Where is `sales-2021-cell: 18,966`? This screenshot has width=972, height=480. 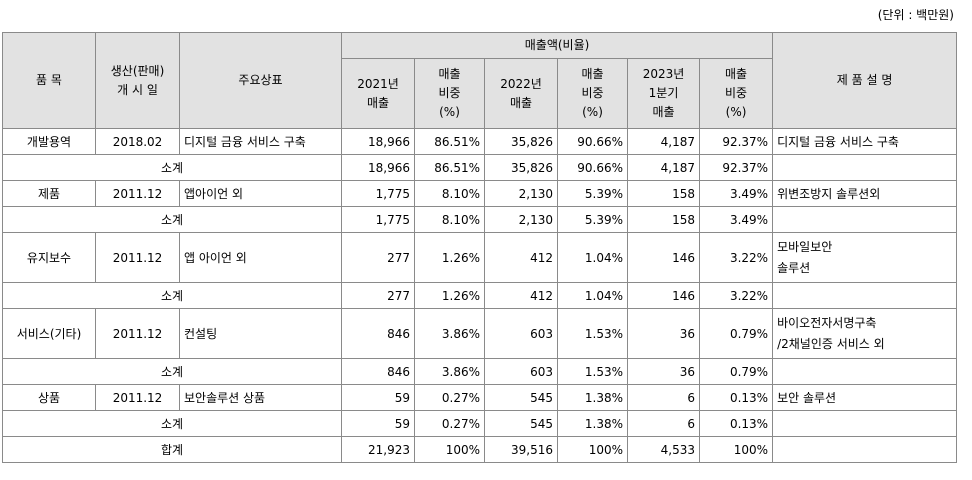
sales-2021-cell: 18,966 is located at coordinates (378, 167).